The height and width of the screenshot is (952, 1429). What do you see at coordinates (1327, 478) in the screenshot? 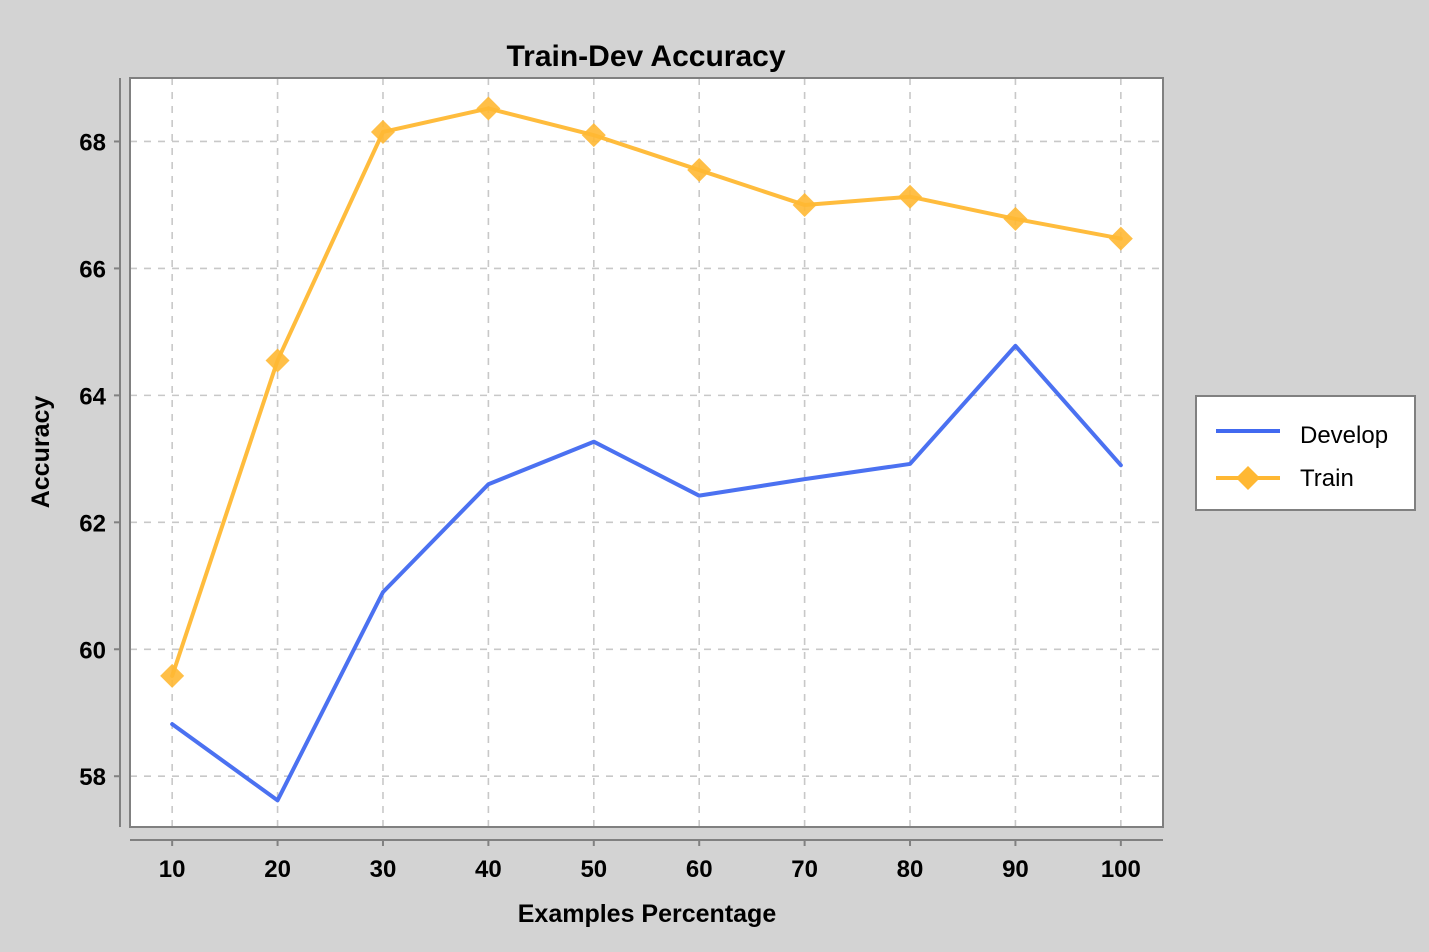
I see `legend-label-train: Train` at bounding box center [1327, 478].